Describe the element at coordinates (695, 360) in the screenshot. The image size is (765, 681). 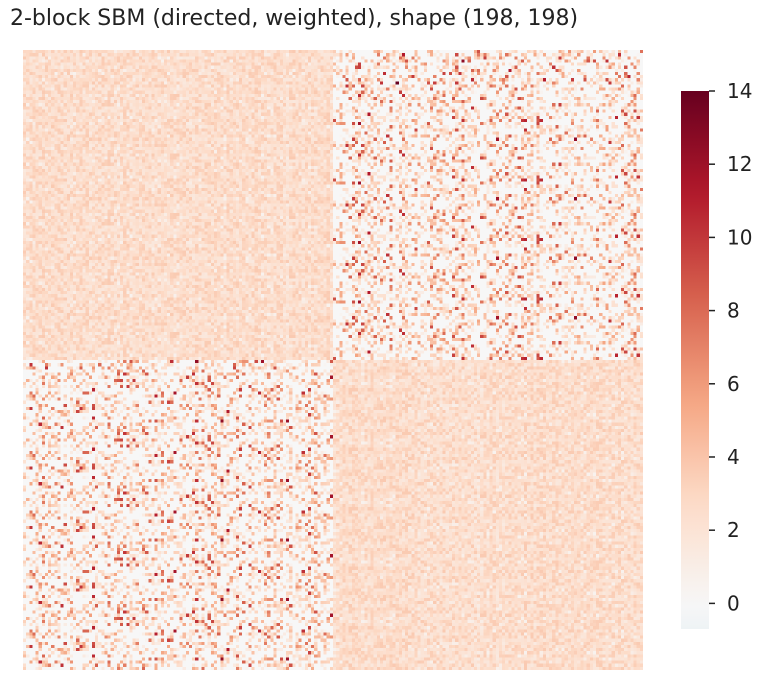
I see `colorbar-gradient` at that location.